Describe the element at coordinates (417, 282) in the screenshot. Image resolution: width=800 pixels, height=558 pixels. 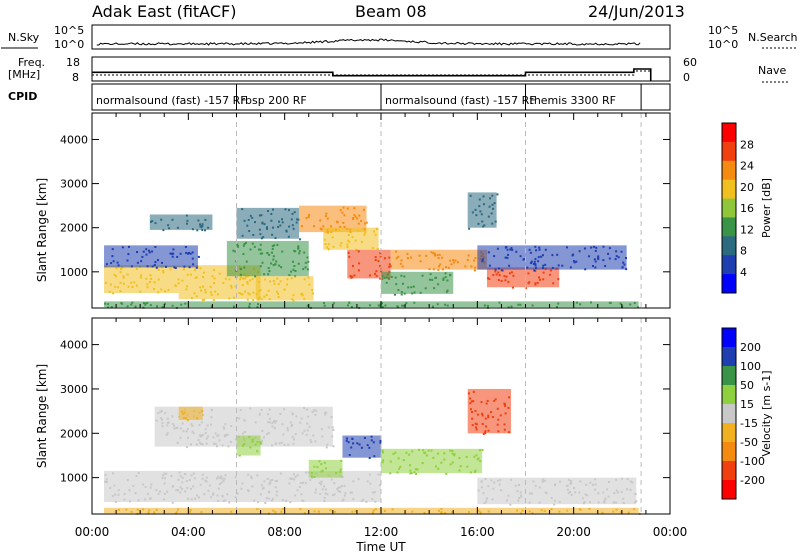
I see `power-echo-region` at that location.